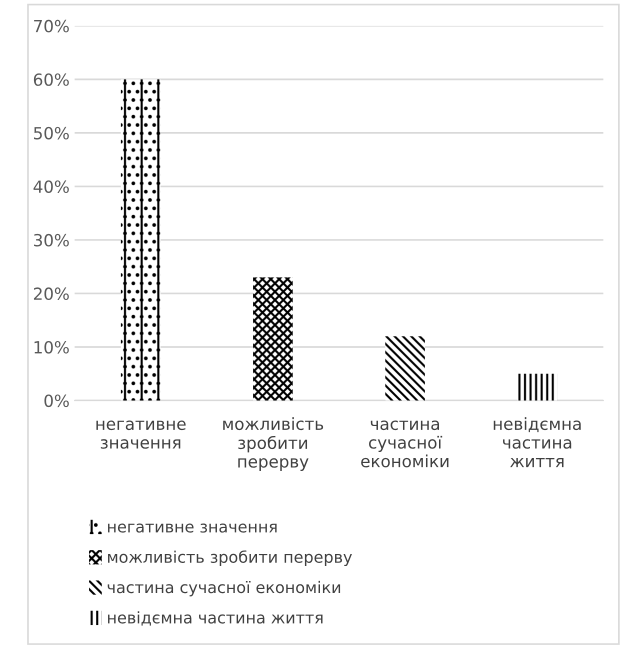 The image size is (622, 646). What do you see at coordinates (51, 186) in the screenshot?
I see `y-tick-label: 40%` at bounding box center [51, 186].